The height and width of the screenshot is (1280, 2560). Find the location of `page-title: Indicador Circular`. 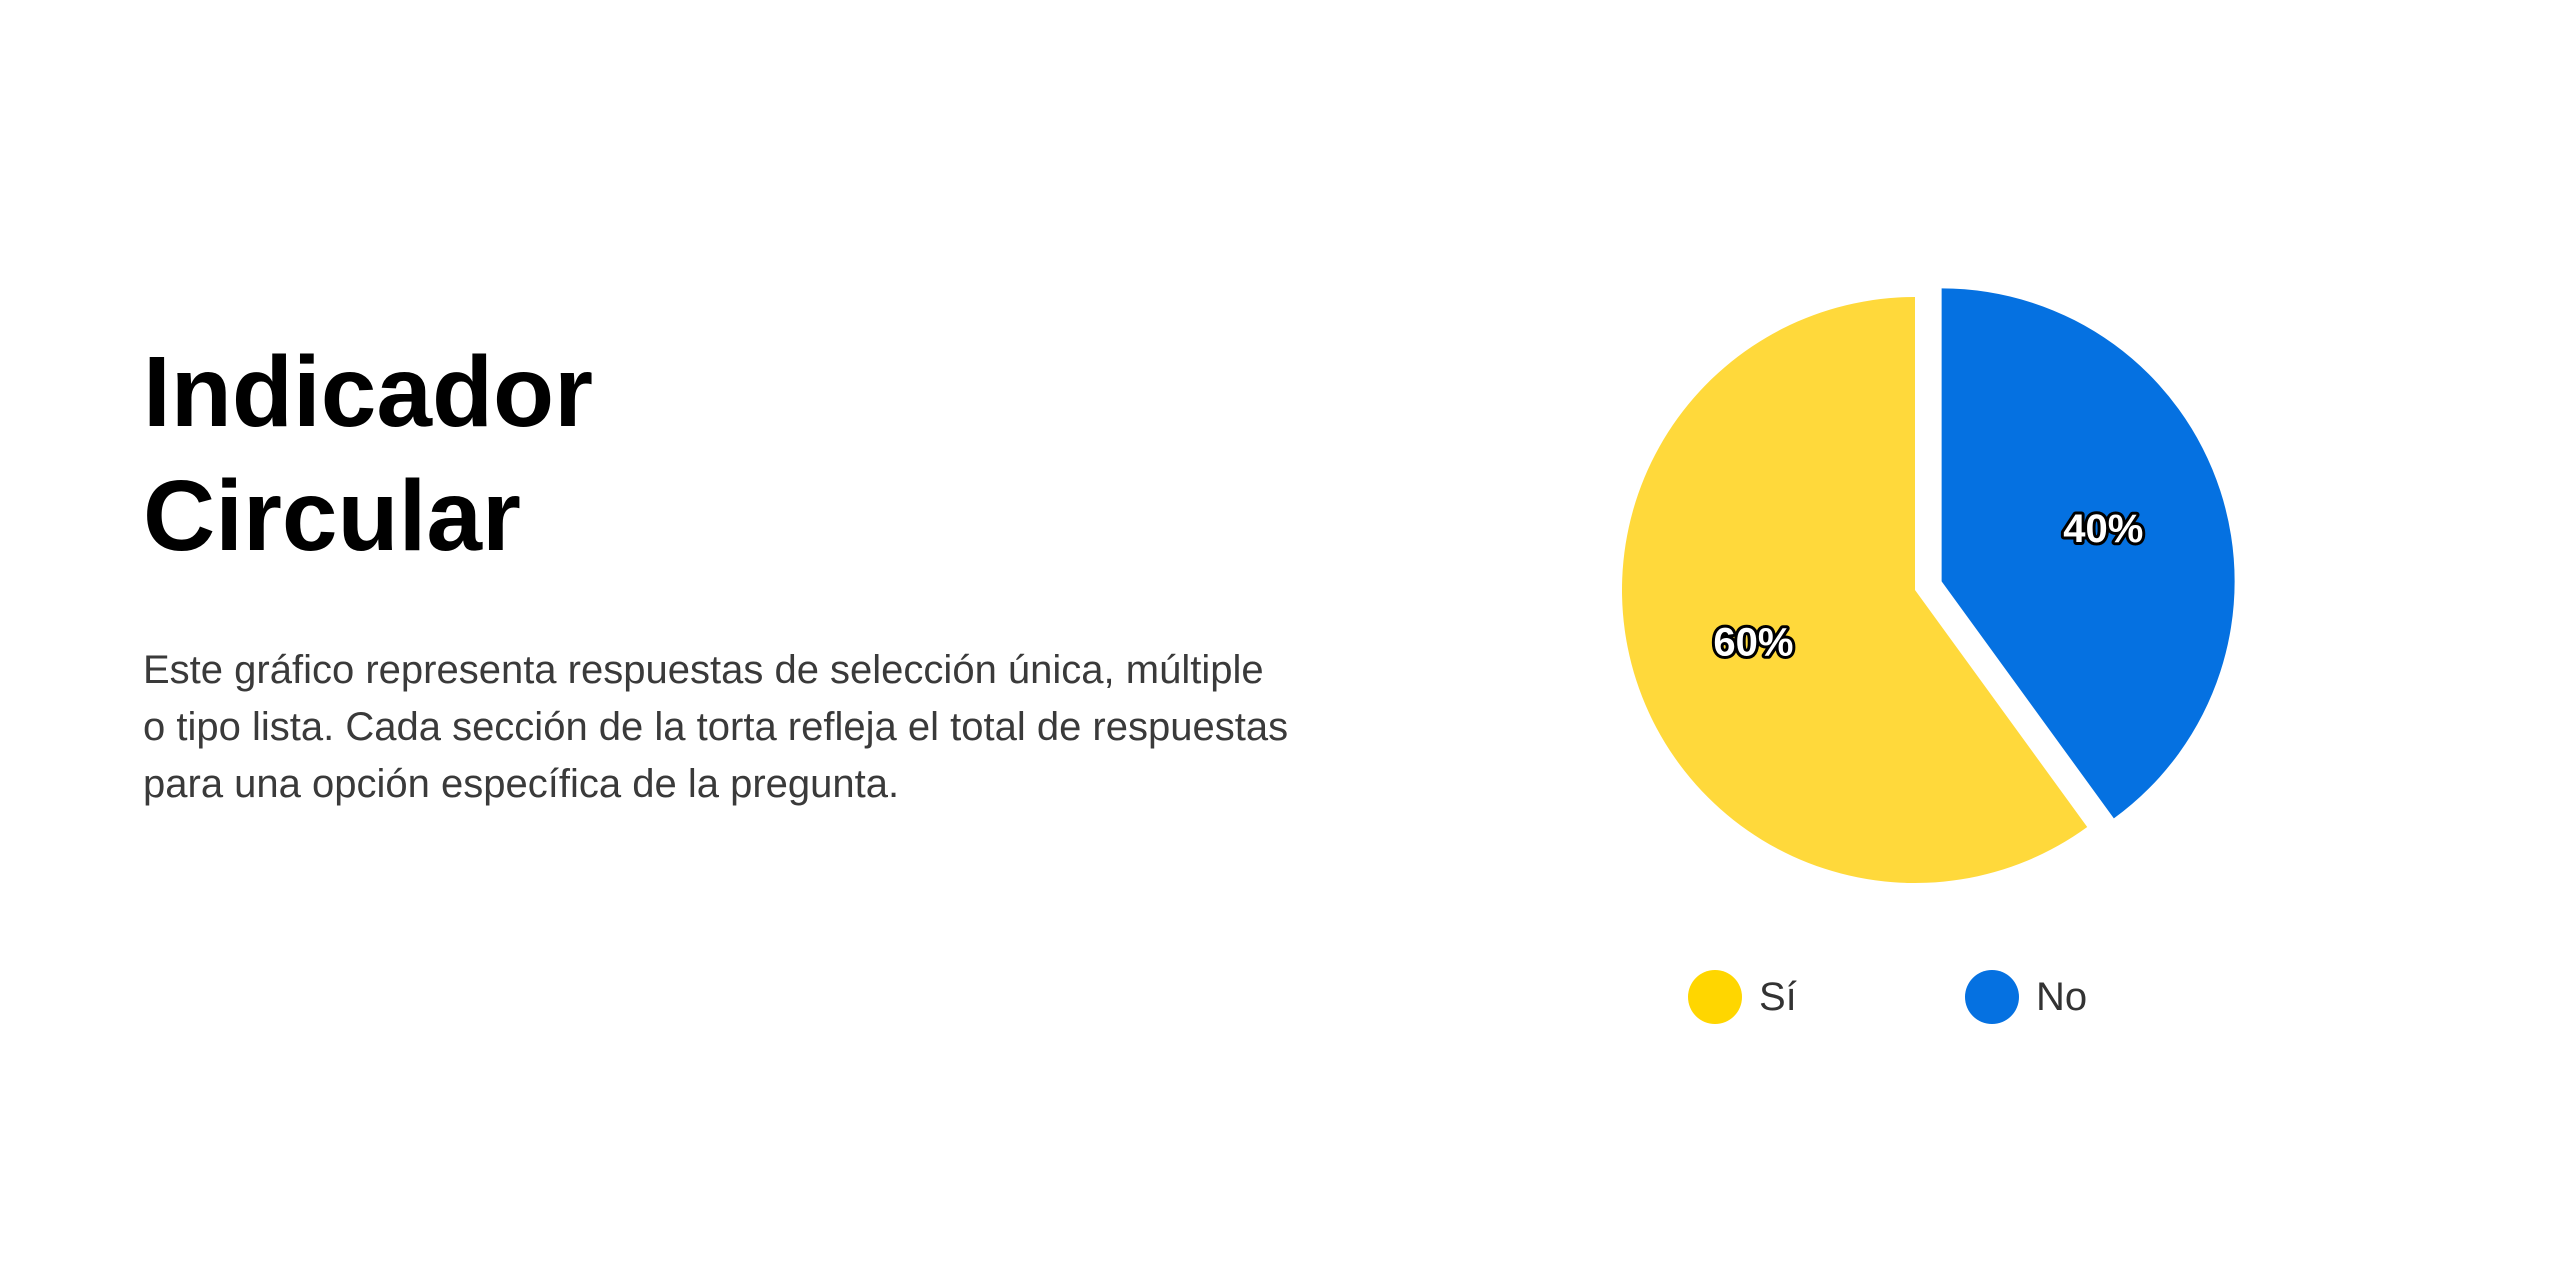

page-title: Indicador Circular is located at coordinates (593, 454).